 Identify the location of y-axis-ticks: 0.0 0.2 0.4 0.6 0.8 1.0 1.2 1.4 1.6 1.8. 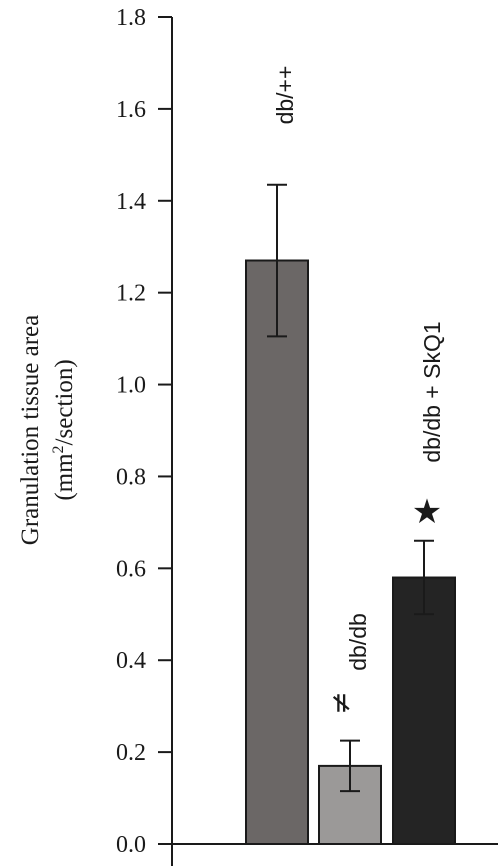
(144, 431).